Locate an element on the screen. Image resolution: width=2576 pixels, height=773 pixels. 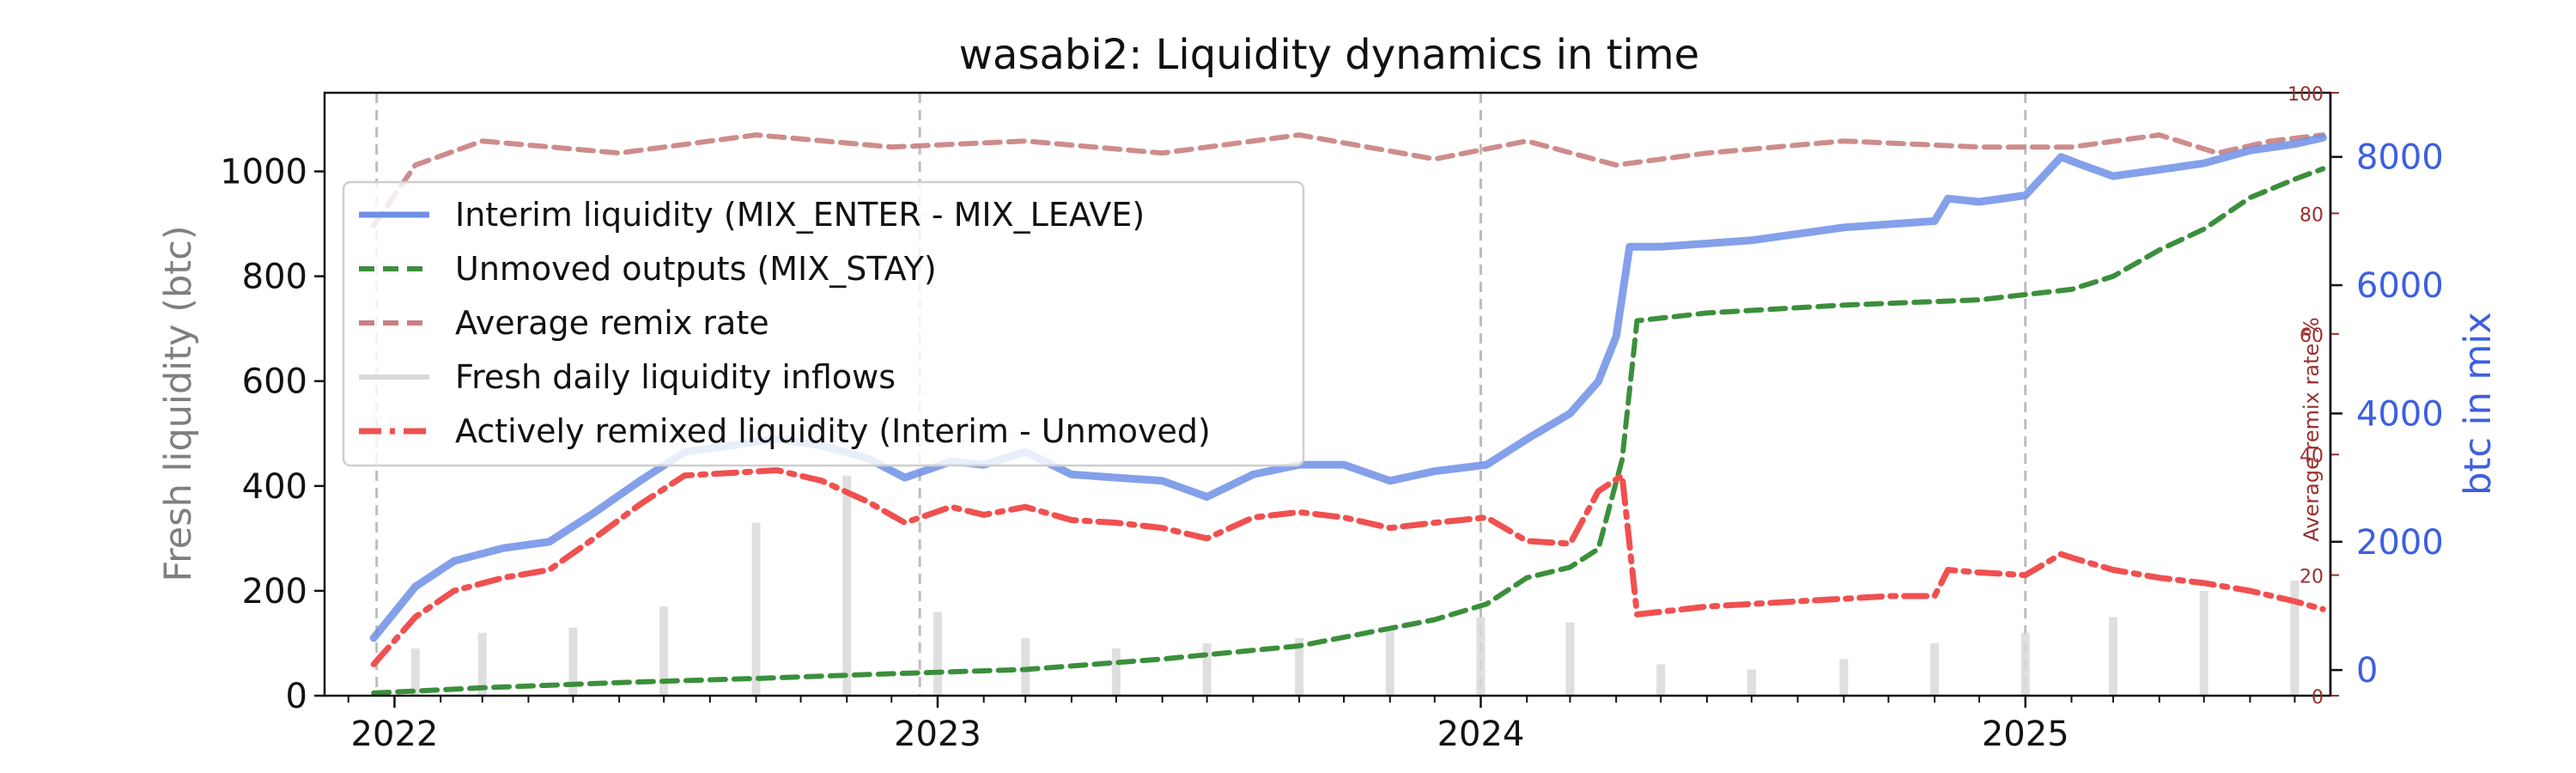
mix-axis-label: btc in mix is located at coordinates (2478, 404).